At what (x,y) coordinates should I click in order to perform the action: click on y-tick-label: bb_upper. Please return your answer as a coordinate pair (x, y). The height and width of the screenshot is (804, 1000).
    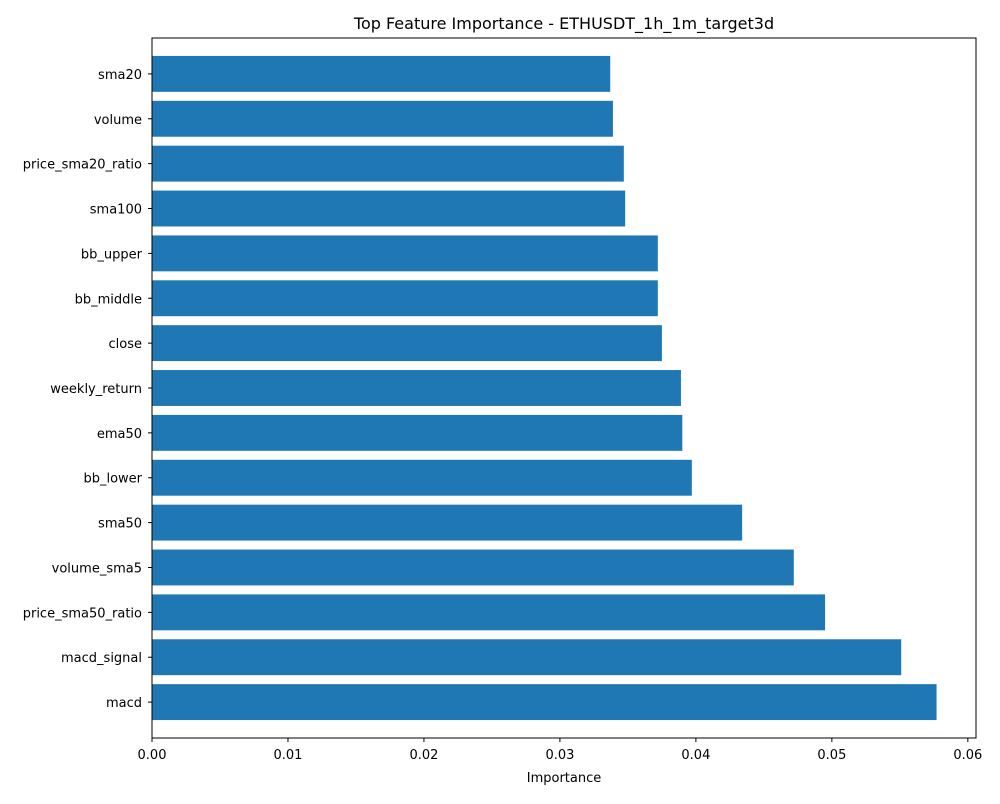
    Looking at the image, I should click on (112, 254).